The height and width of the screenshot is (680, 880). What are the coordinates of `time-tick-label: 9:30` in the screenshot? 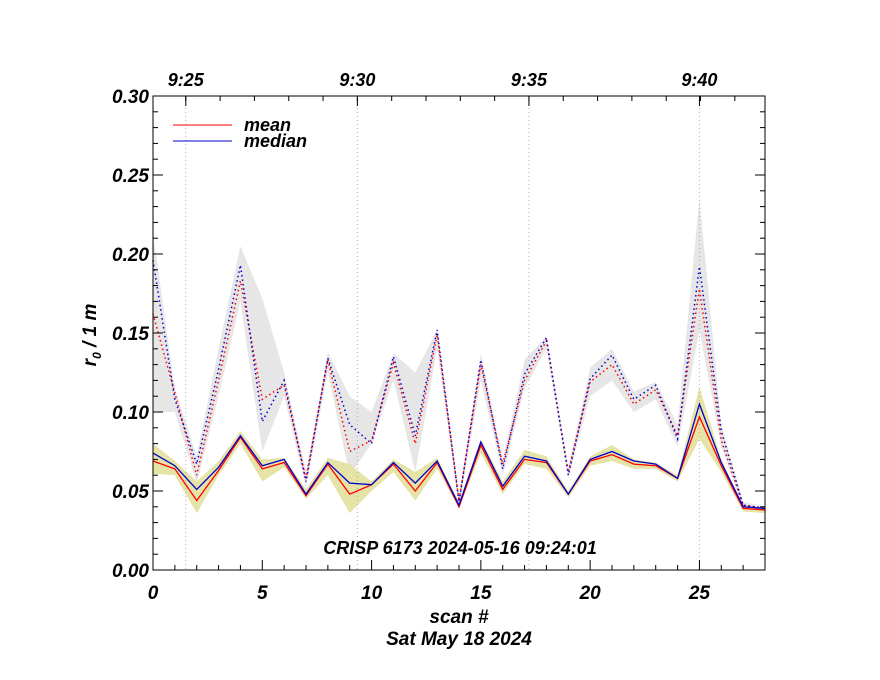 It's located at (357, 80).